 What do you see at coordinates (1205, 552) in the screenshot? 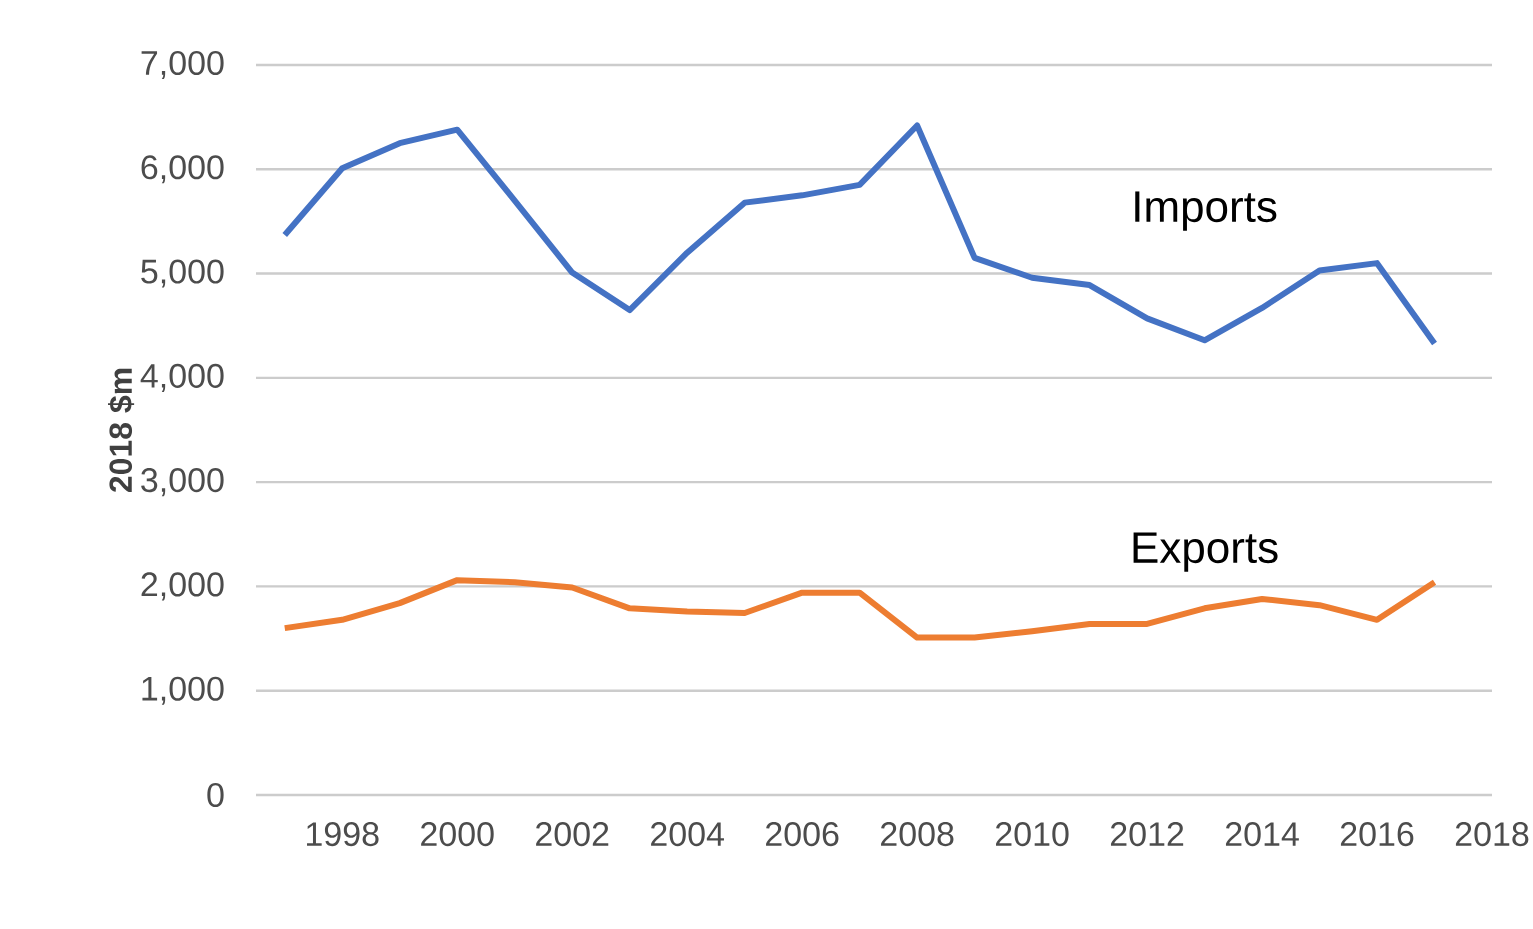
I see `series-label: Exports` at bounding box center [1205, 552].